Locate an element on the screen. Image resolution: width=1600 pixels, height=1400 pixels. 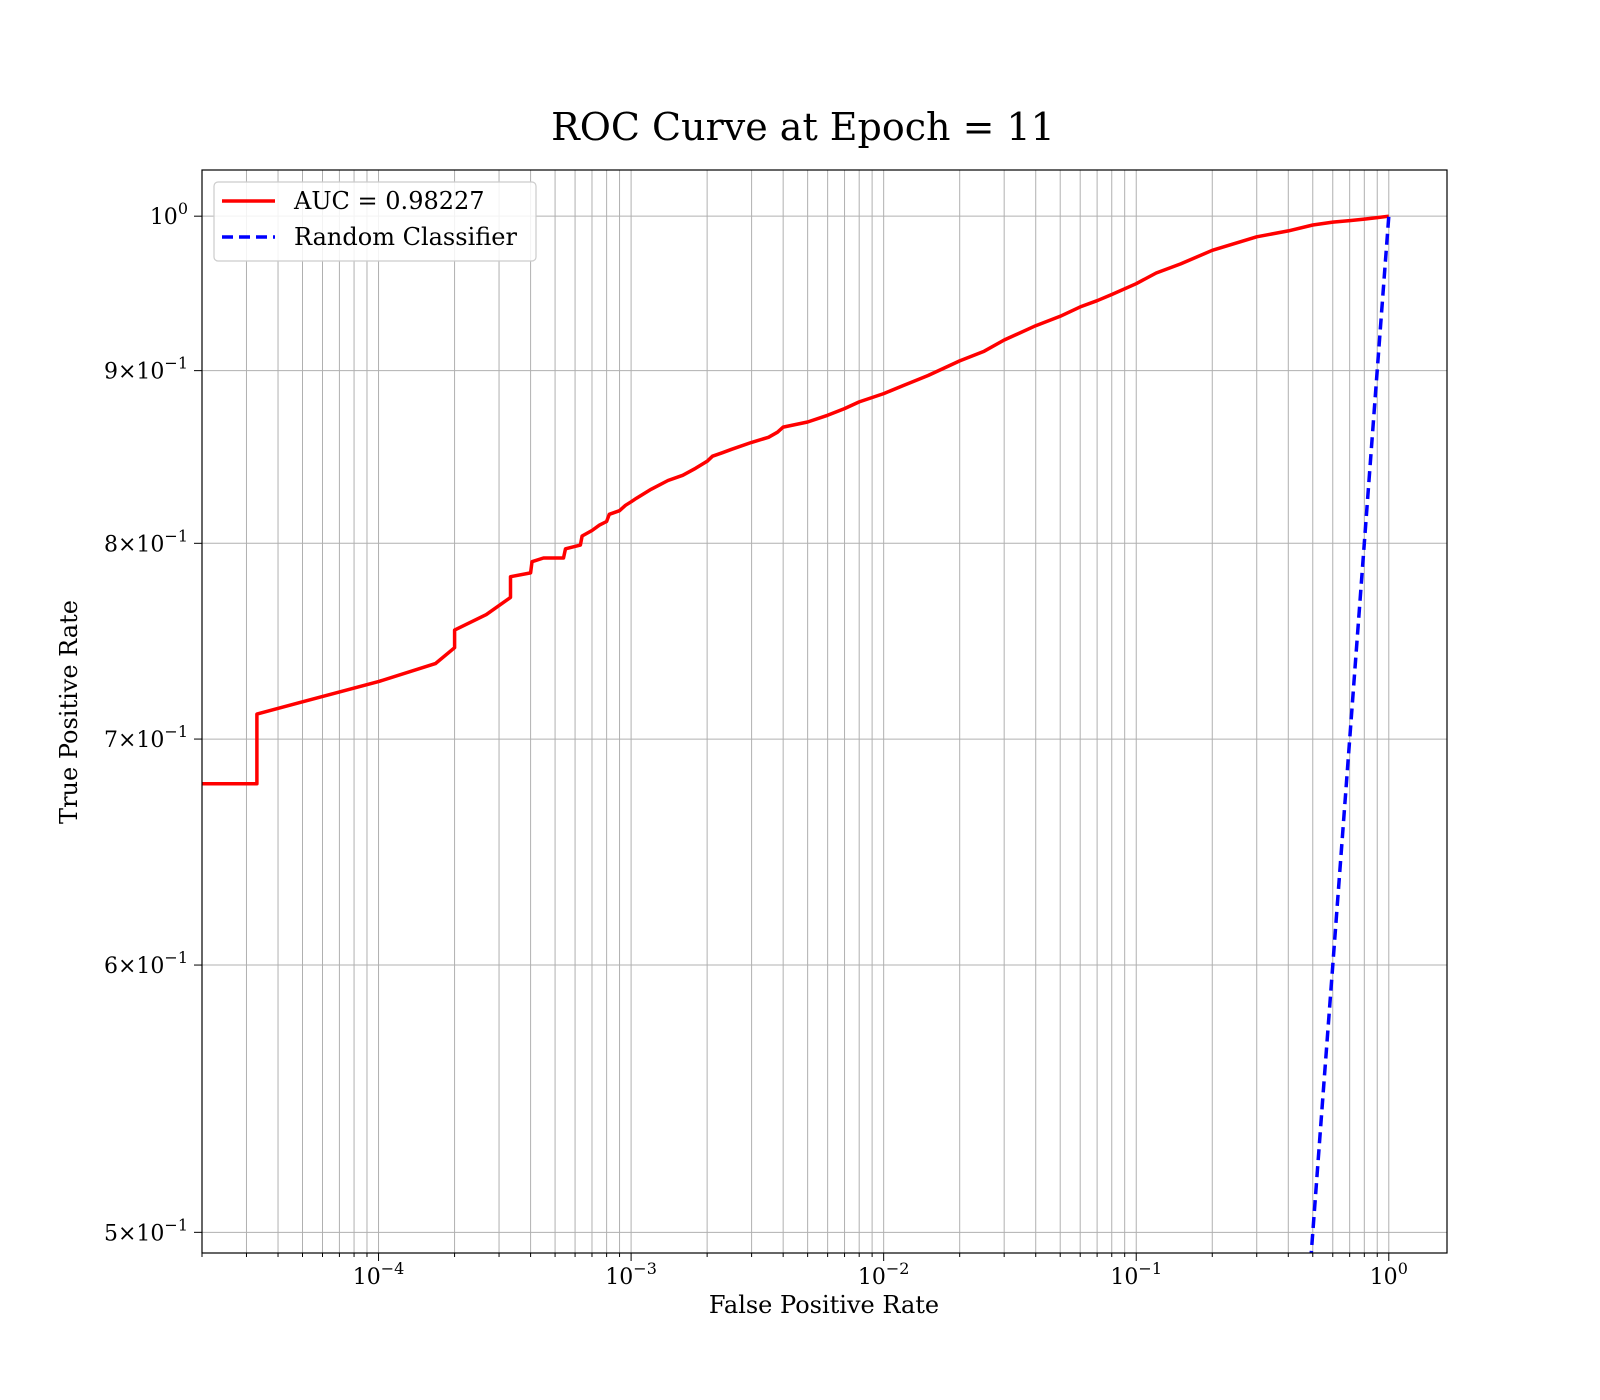
x-tick-label: 10⁻² is located at coordinates (884, 1274).